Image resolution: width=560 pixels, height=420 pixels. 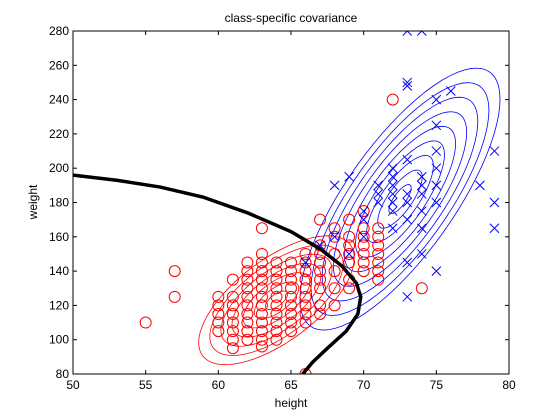 What do you see at coordinates (59, 100) in the screenshot?
I see `y-tick-label: 240` at bounding box center [59, 100].